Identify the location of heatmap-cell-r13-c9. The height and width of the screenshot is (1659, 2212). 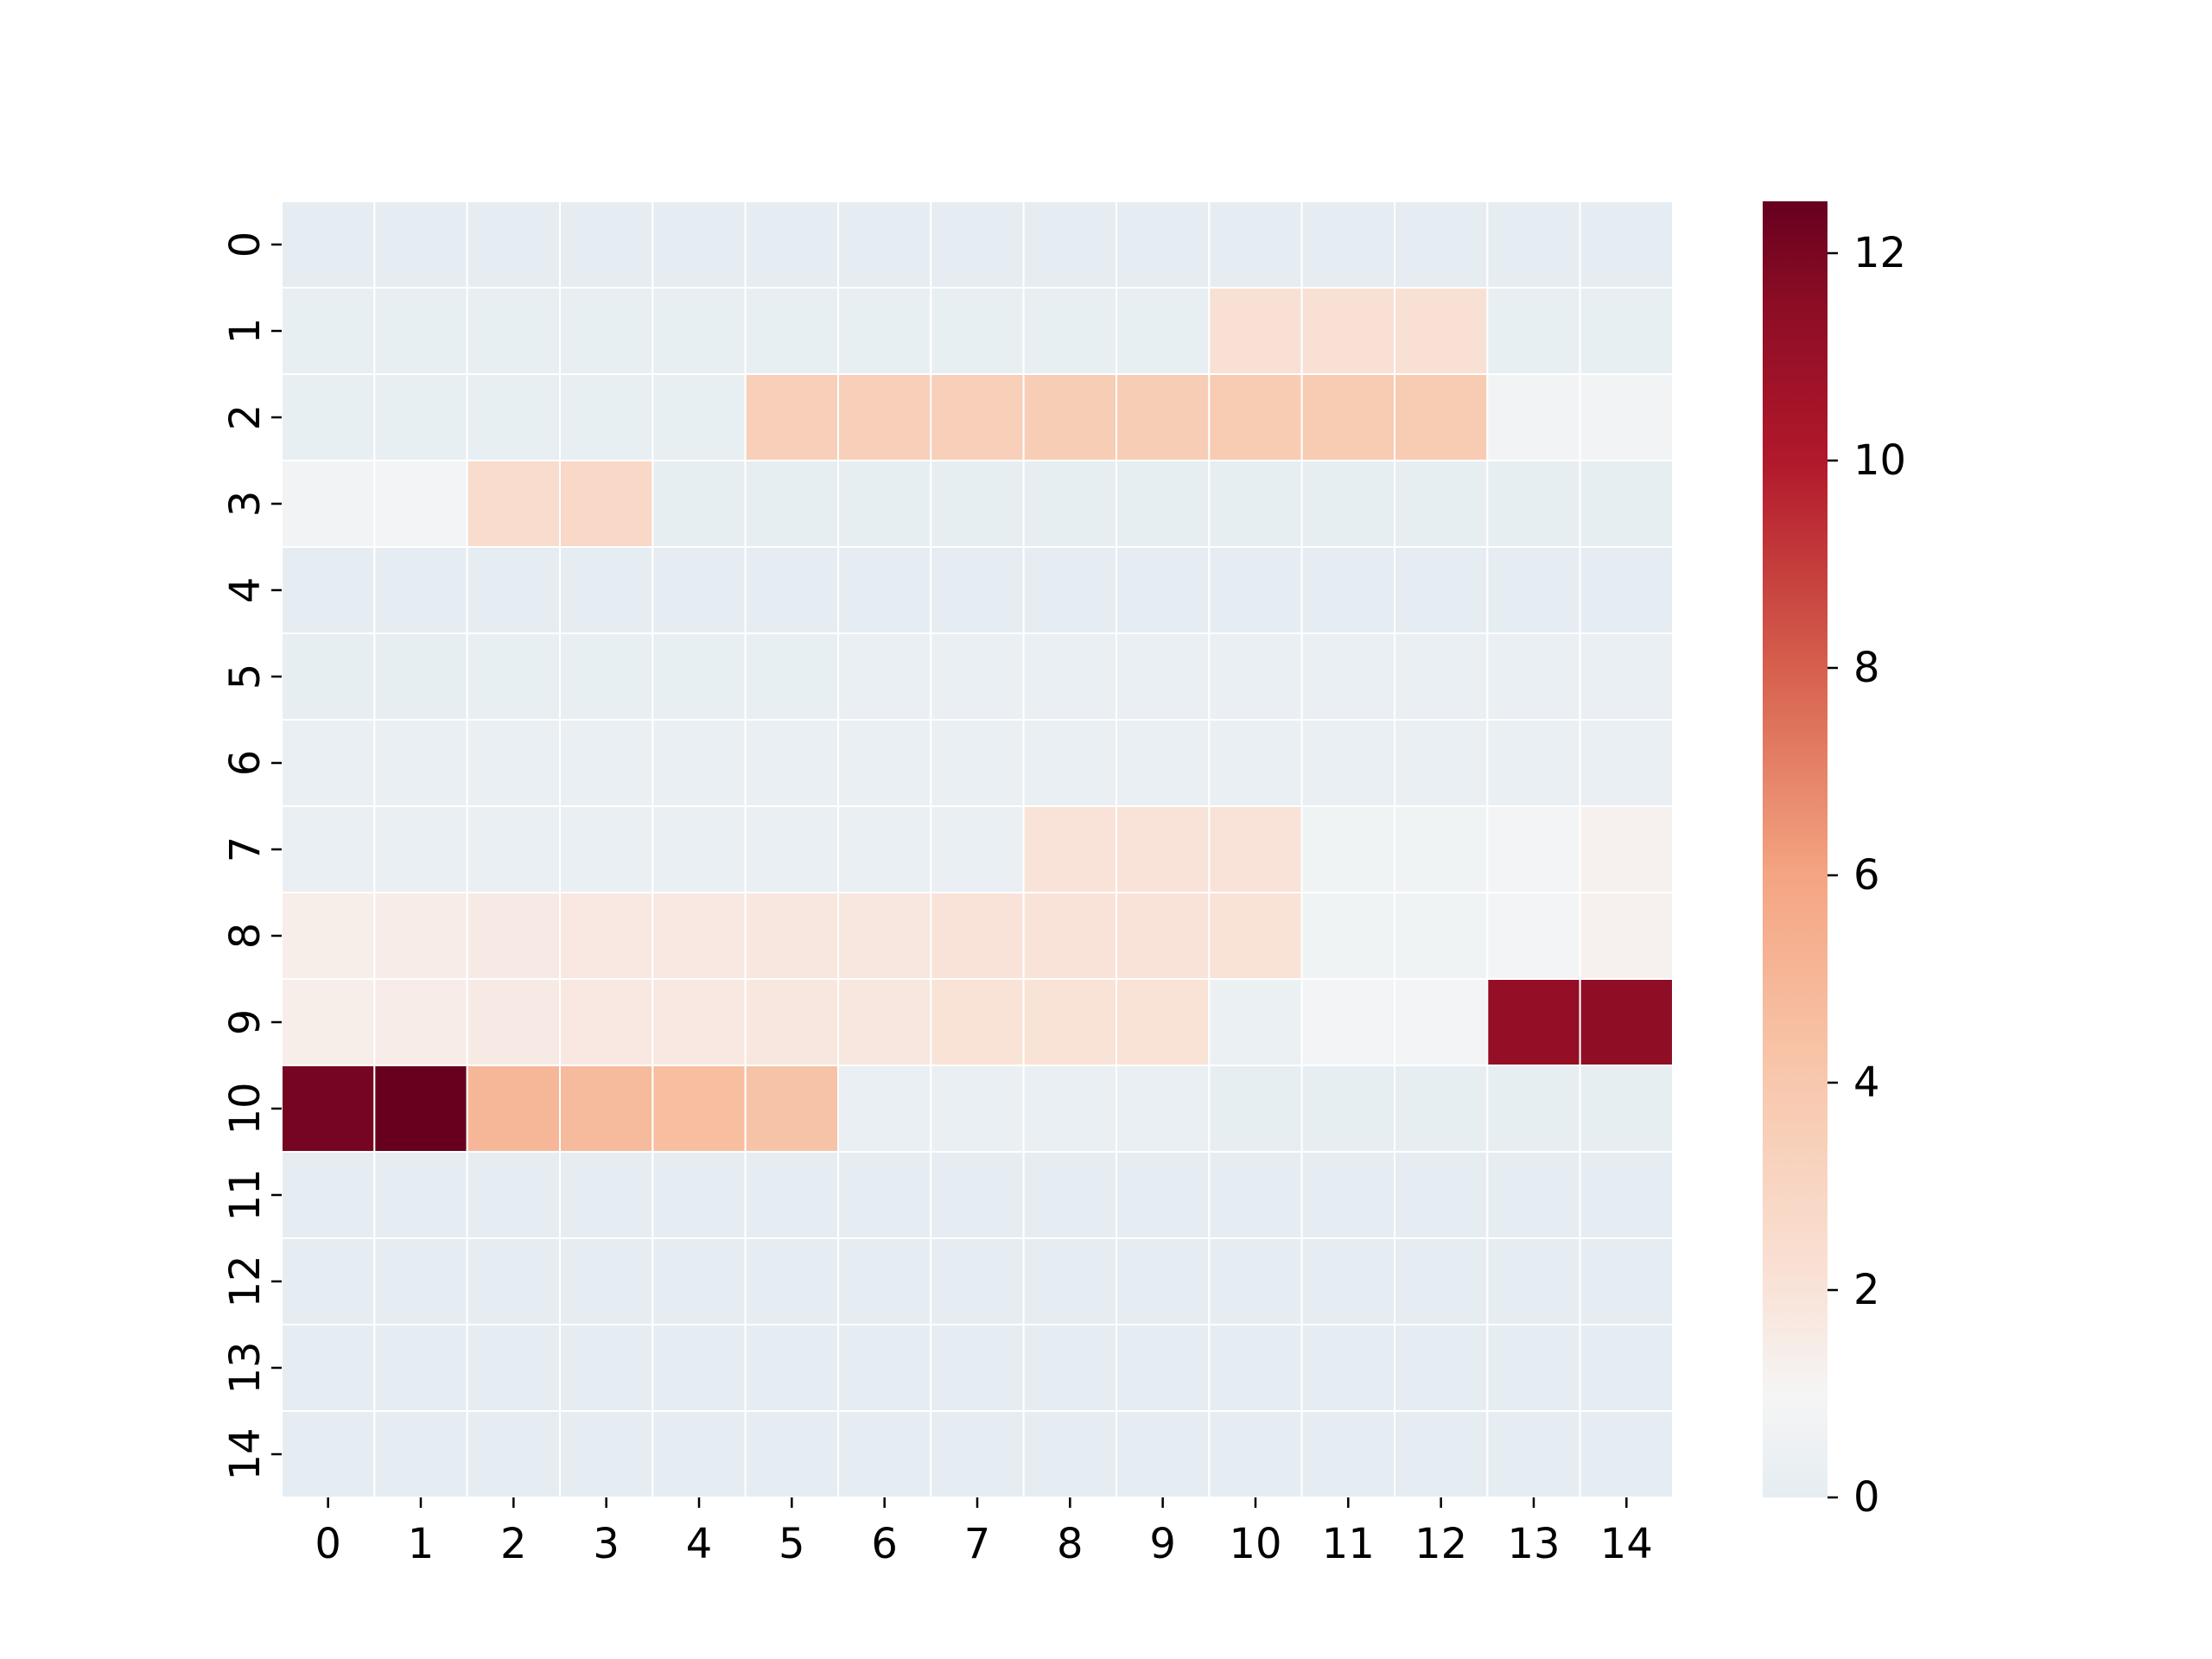
(1163, 1368).